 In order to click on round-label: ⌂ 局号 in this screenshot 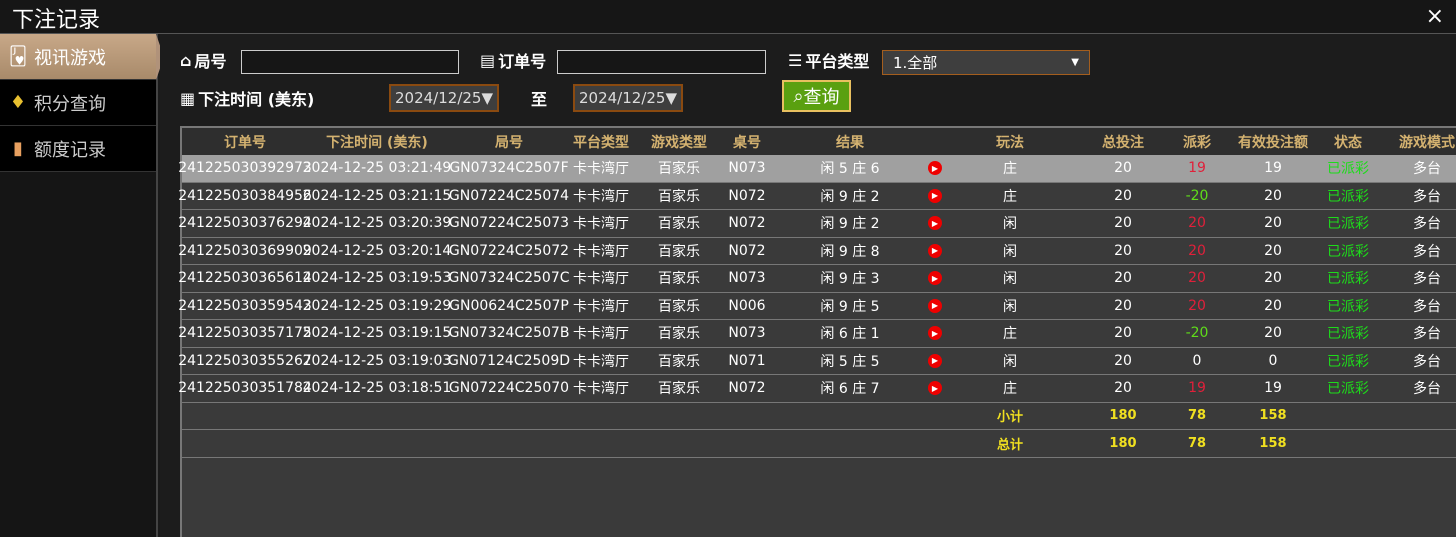, I will do `click(203, 61)`.